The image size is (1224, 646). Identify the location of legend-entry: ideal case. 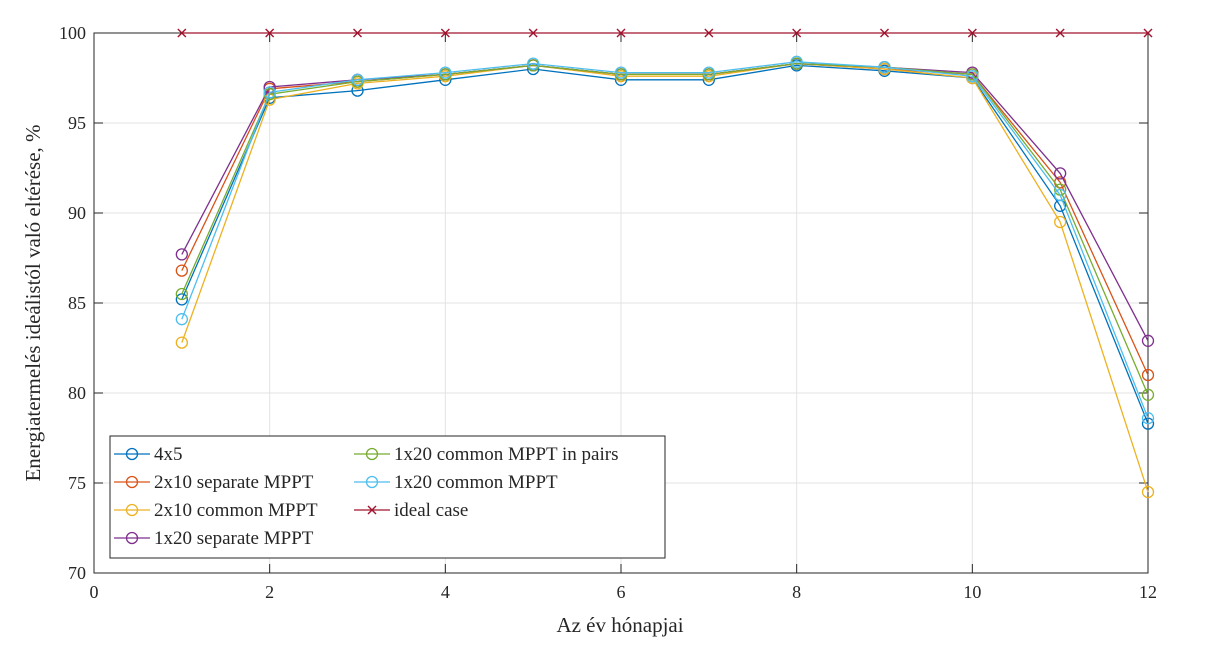
(411, 510).